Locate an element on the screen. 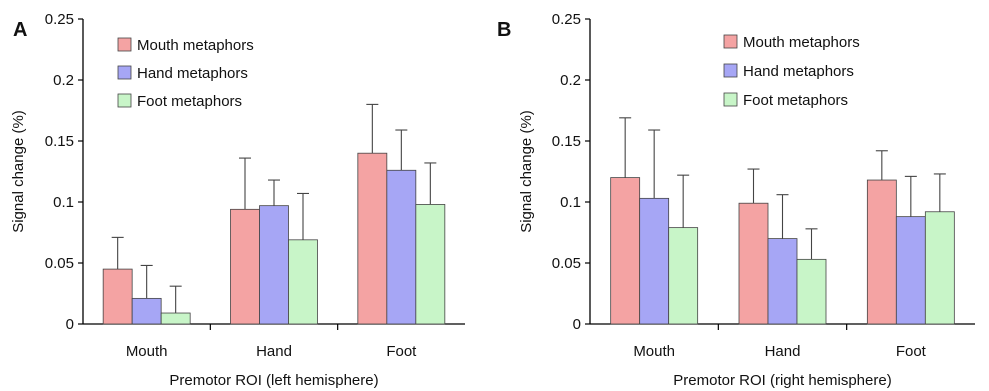  x-axis-title: Premotor ROI (right hemisphere) is located at coordinates (782, 380).